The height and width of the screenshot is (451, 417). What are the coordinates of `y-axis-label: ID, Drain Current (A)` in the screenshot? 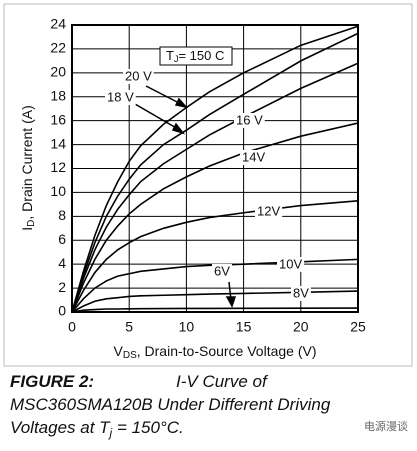 It's located at (28, 167).